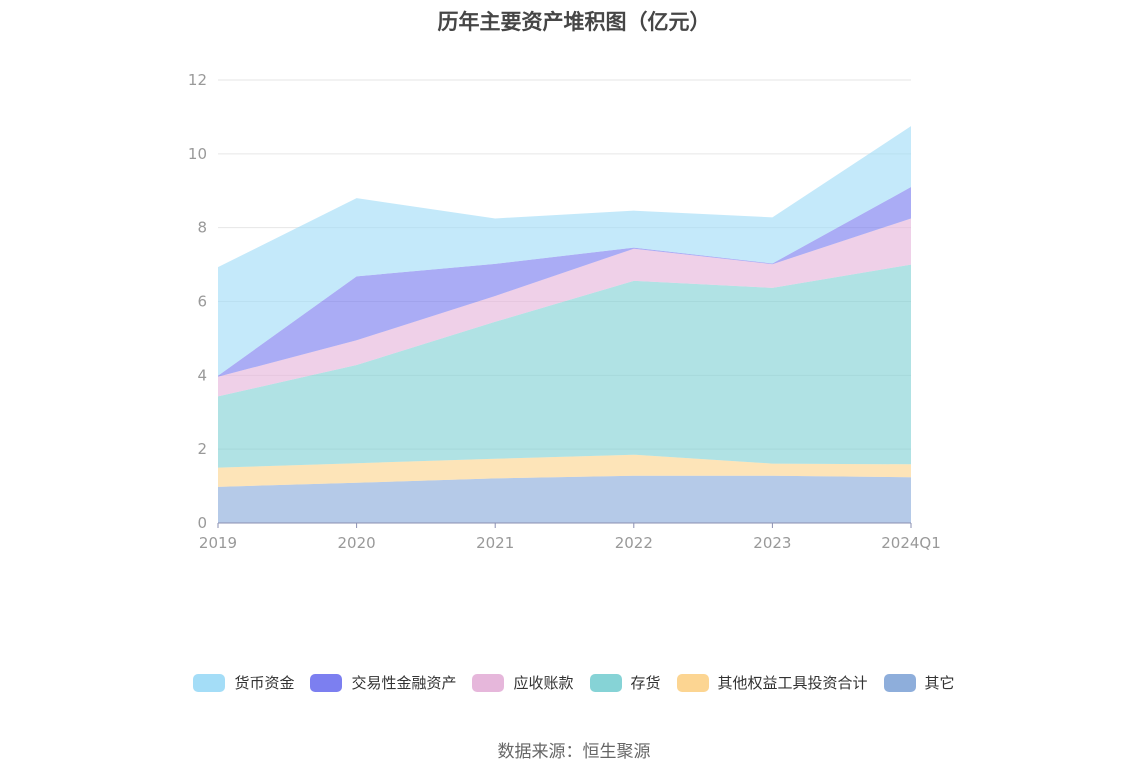  Describe the element at coordinates (197, 80) in the screenshot. I see `y-tick-label: 12` at that location.